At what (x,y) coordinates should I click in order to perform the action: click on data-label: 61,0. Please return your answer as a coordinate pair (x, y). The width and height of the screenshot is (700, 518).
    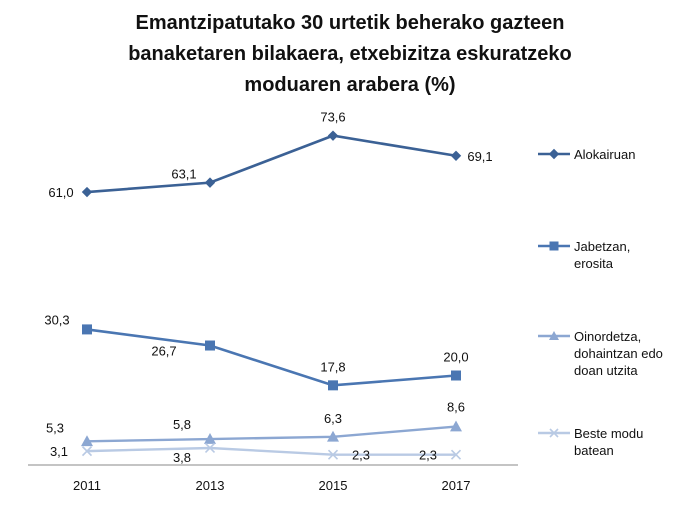
    Looking at the image, I should click on (60, 192).